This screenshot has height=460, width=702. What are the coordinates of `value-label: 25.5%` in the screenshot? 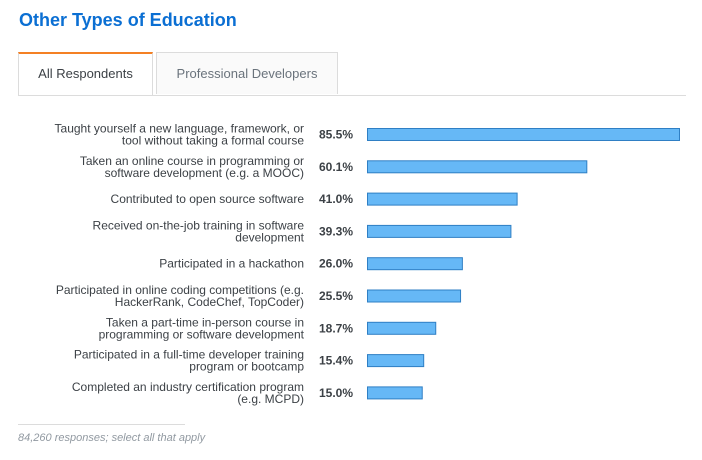 It's located at (336, 296).